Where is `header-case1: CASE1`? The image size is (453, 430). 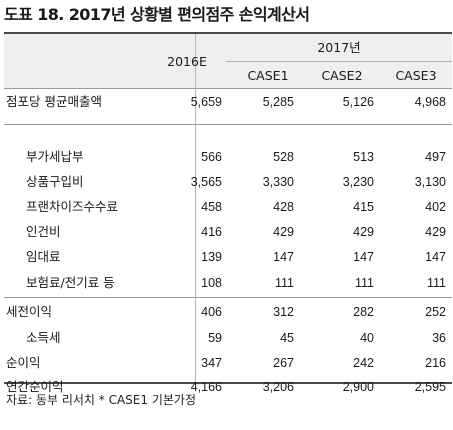
header-case1: CASE1 is located at coordinates (268, 75).